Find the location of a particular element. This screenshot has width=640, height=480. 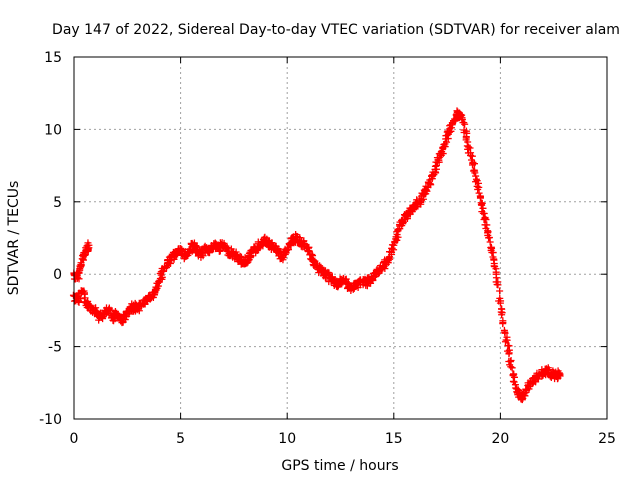

y-axis-label: SDTVAR / TECUs is located at coordinates (14, 238).